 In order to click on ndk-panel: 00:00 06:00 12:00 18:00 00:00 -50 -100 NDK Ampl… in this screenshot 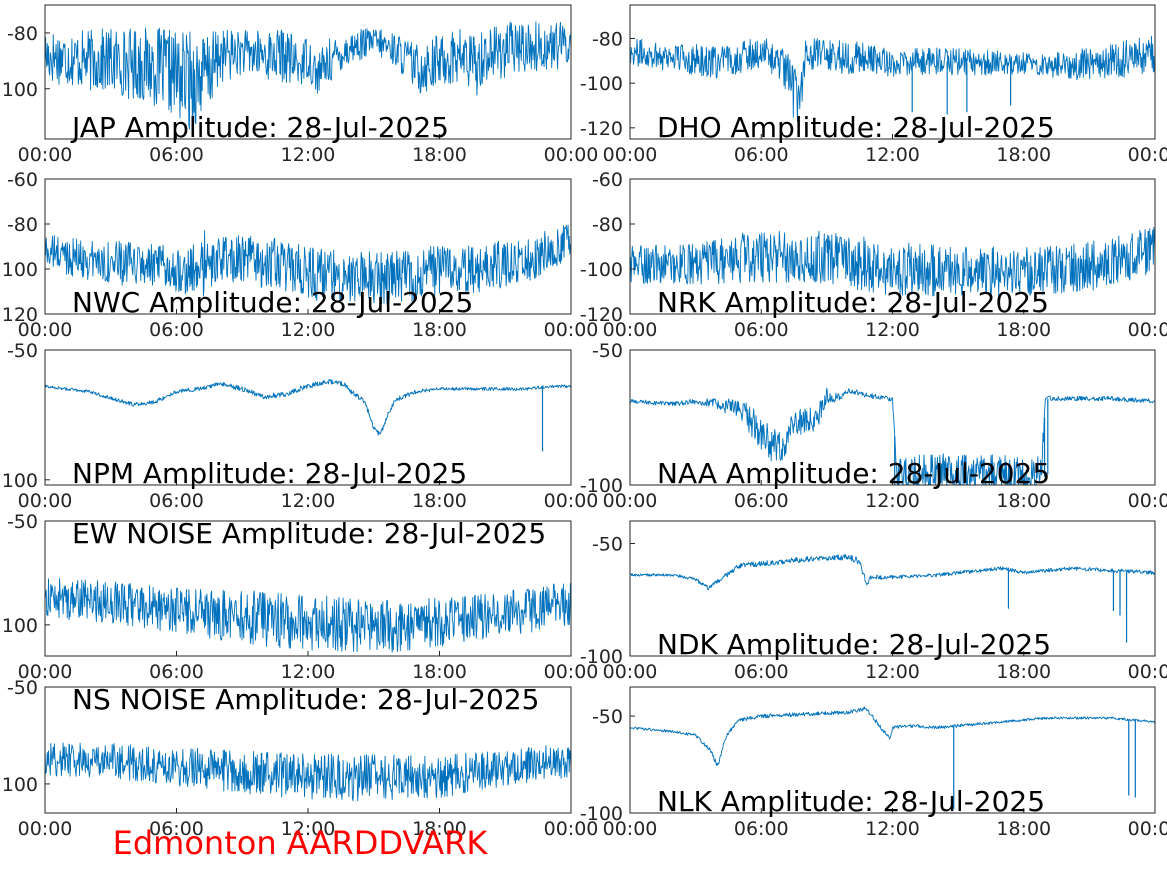, I will do `click(873, 601)`.